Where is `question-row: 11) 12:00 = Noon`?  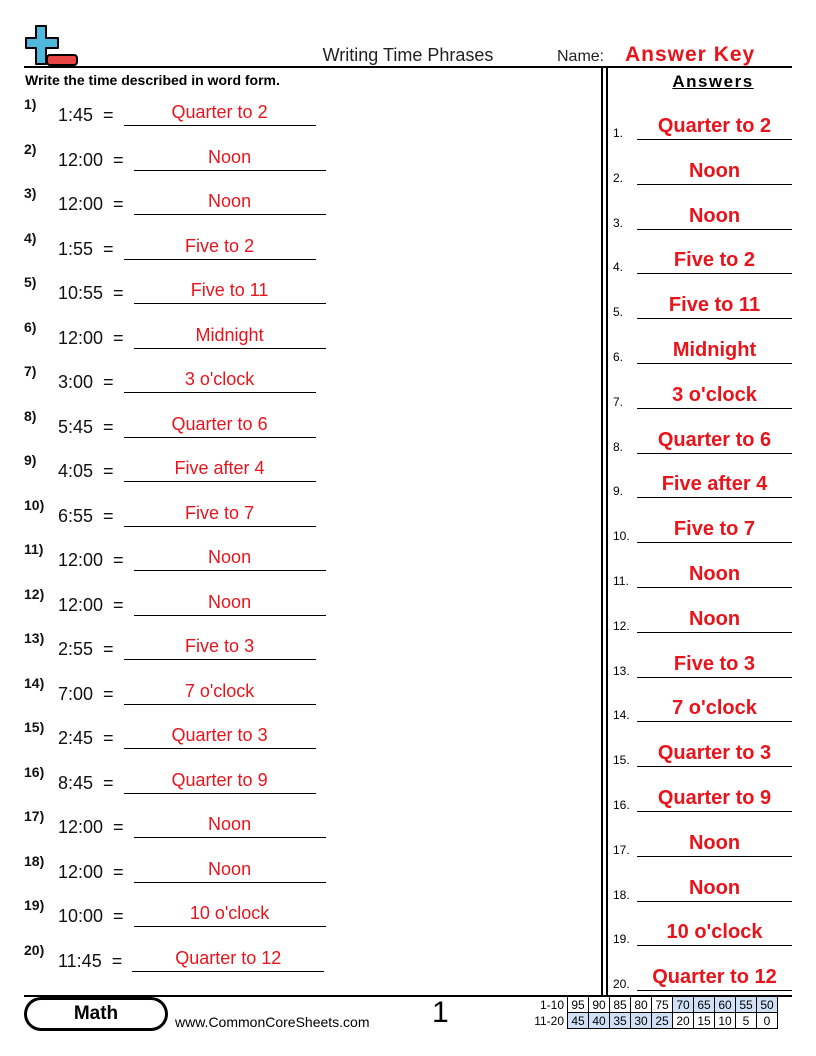
question-row: 11) 12:00 = Noon is located at coordinates (175, 556).